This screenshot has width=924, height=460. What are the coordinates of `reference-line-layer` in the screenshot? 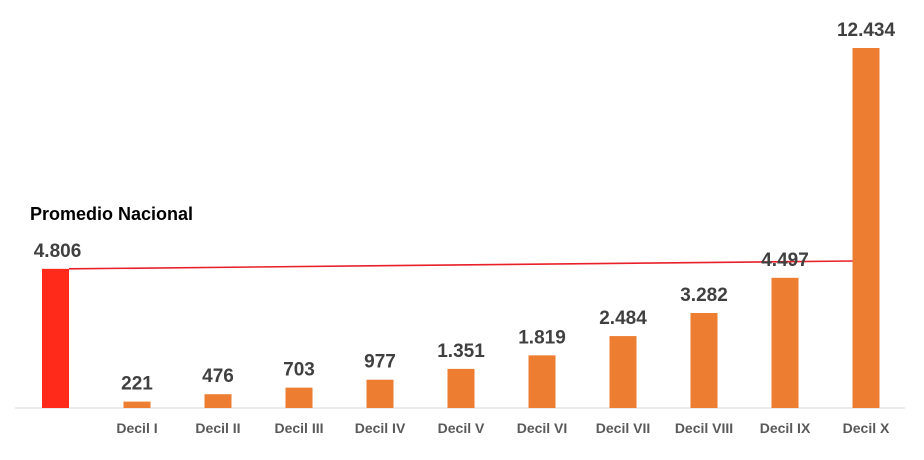 It's located at (460, 265).